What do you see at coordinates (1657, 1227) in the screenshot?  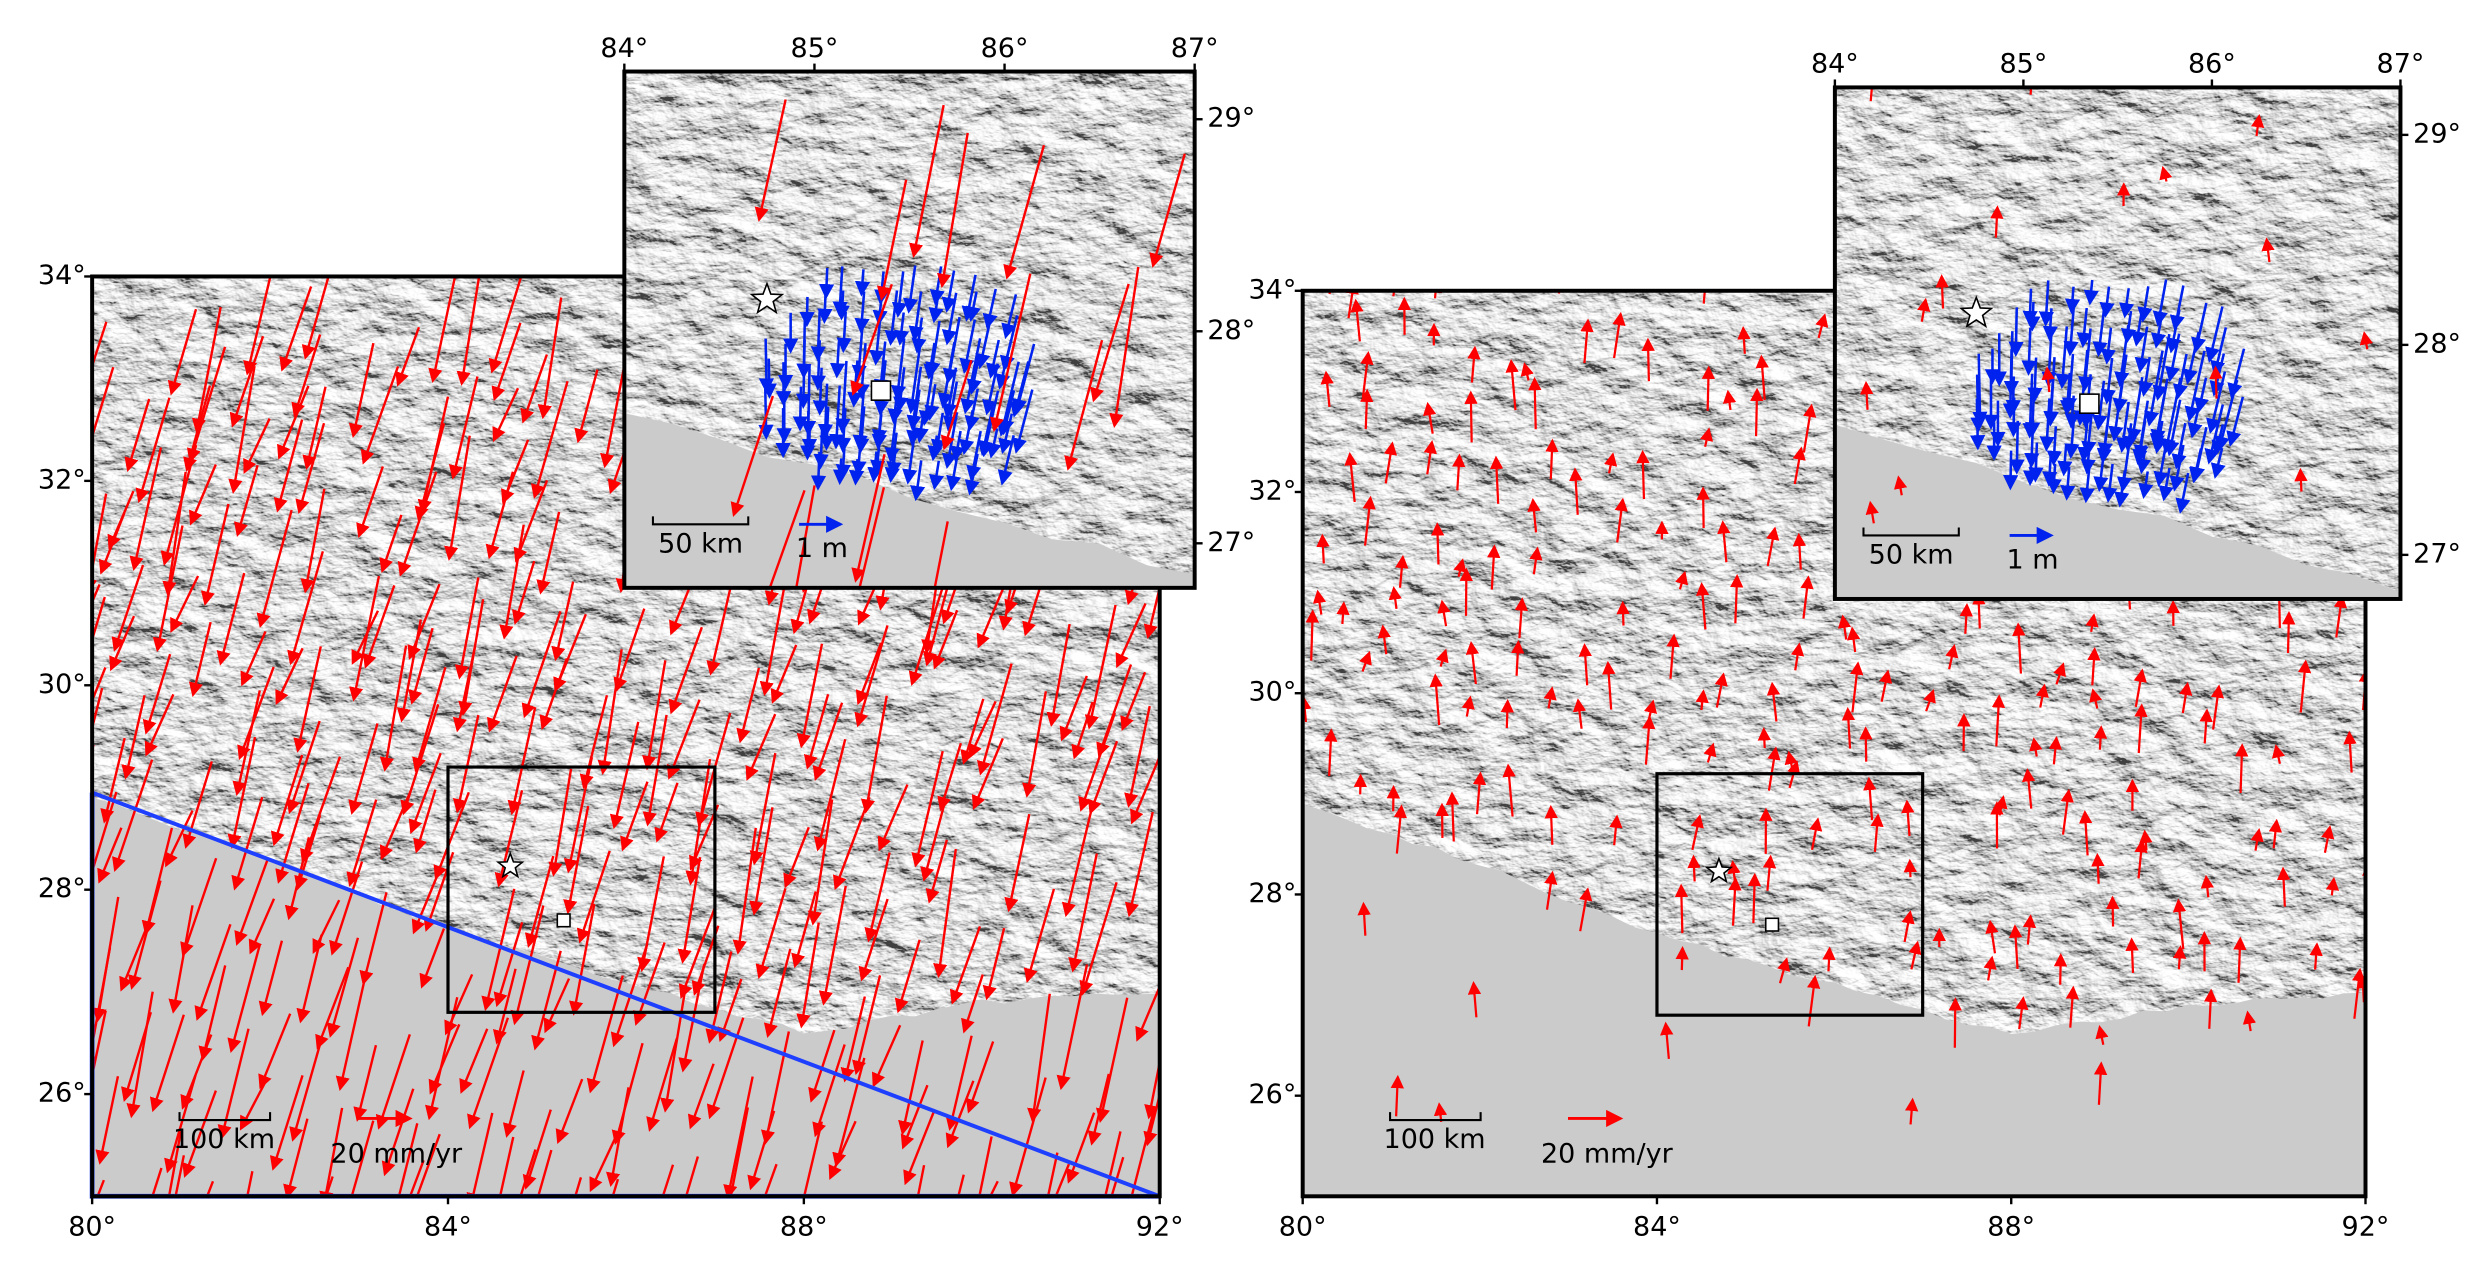 I see `lon-tick-label: 84°` at bounding box center [1657, 1227].